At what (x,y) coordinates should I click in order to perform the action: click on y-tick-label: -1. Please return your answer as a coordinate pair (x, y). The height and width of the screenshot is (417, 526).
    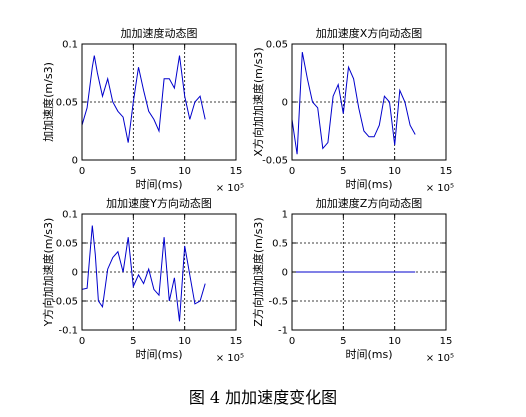
    Looking at the image, I should click on (283, 331).